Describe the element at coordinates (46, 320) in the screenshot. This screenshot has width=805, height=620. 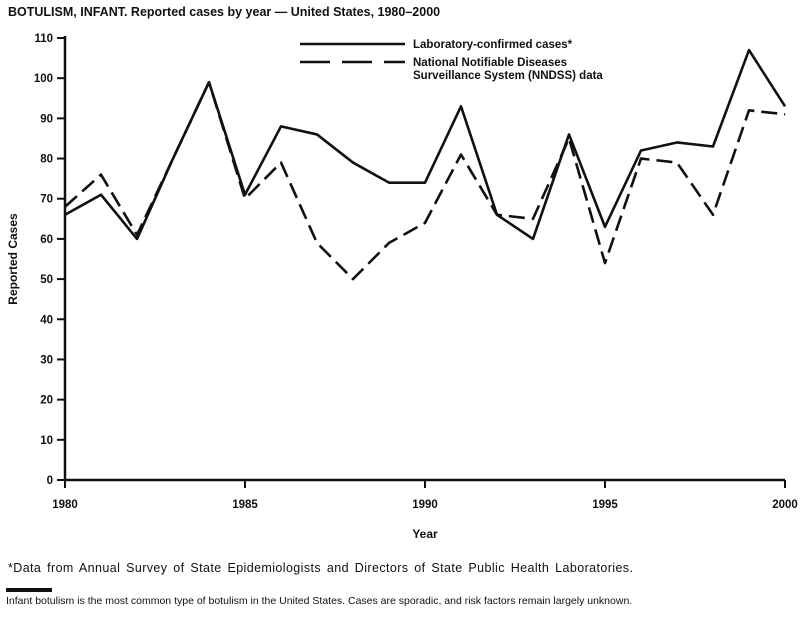
I see `y-tick-label: 40` at that location.